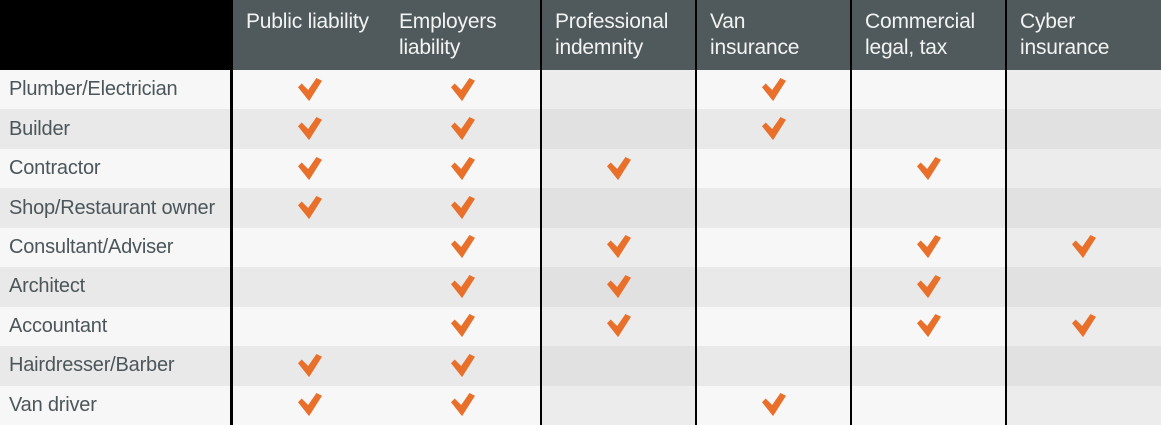  Describe the element at coordinates (463, 35) in the screenshot. I see `column-header-employers-liability: Employers liability` at that location.